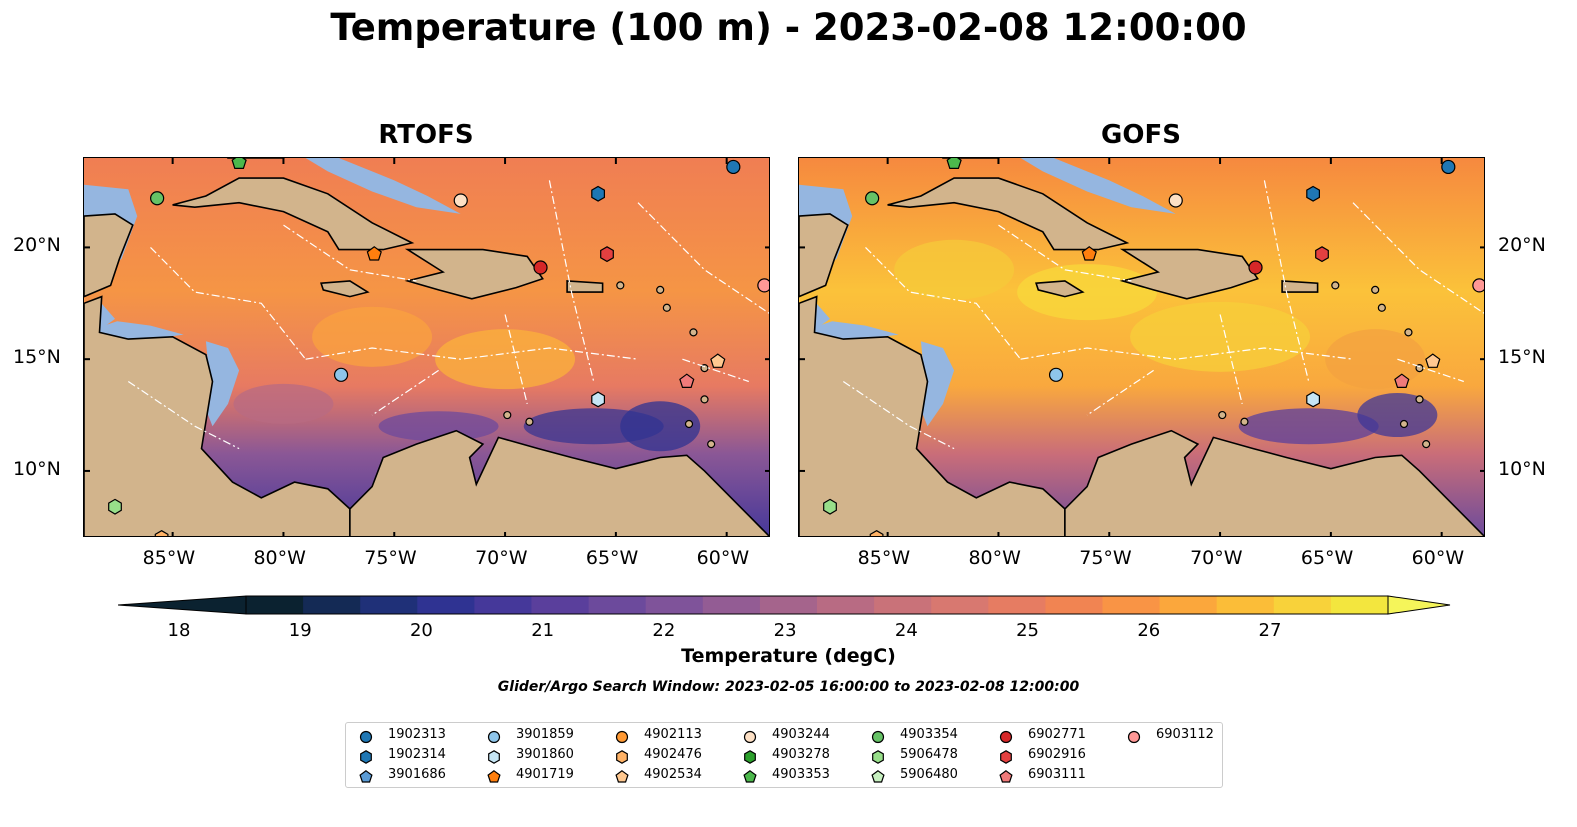 The image size is (1577, 827). I want to click on legend-label: 4902534, so click(673, 774).